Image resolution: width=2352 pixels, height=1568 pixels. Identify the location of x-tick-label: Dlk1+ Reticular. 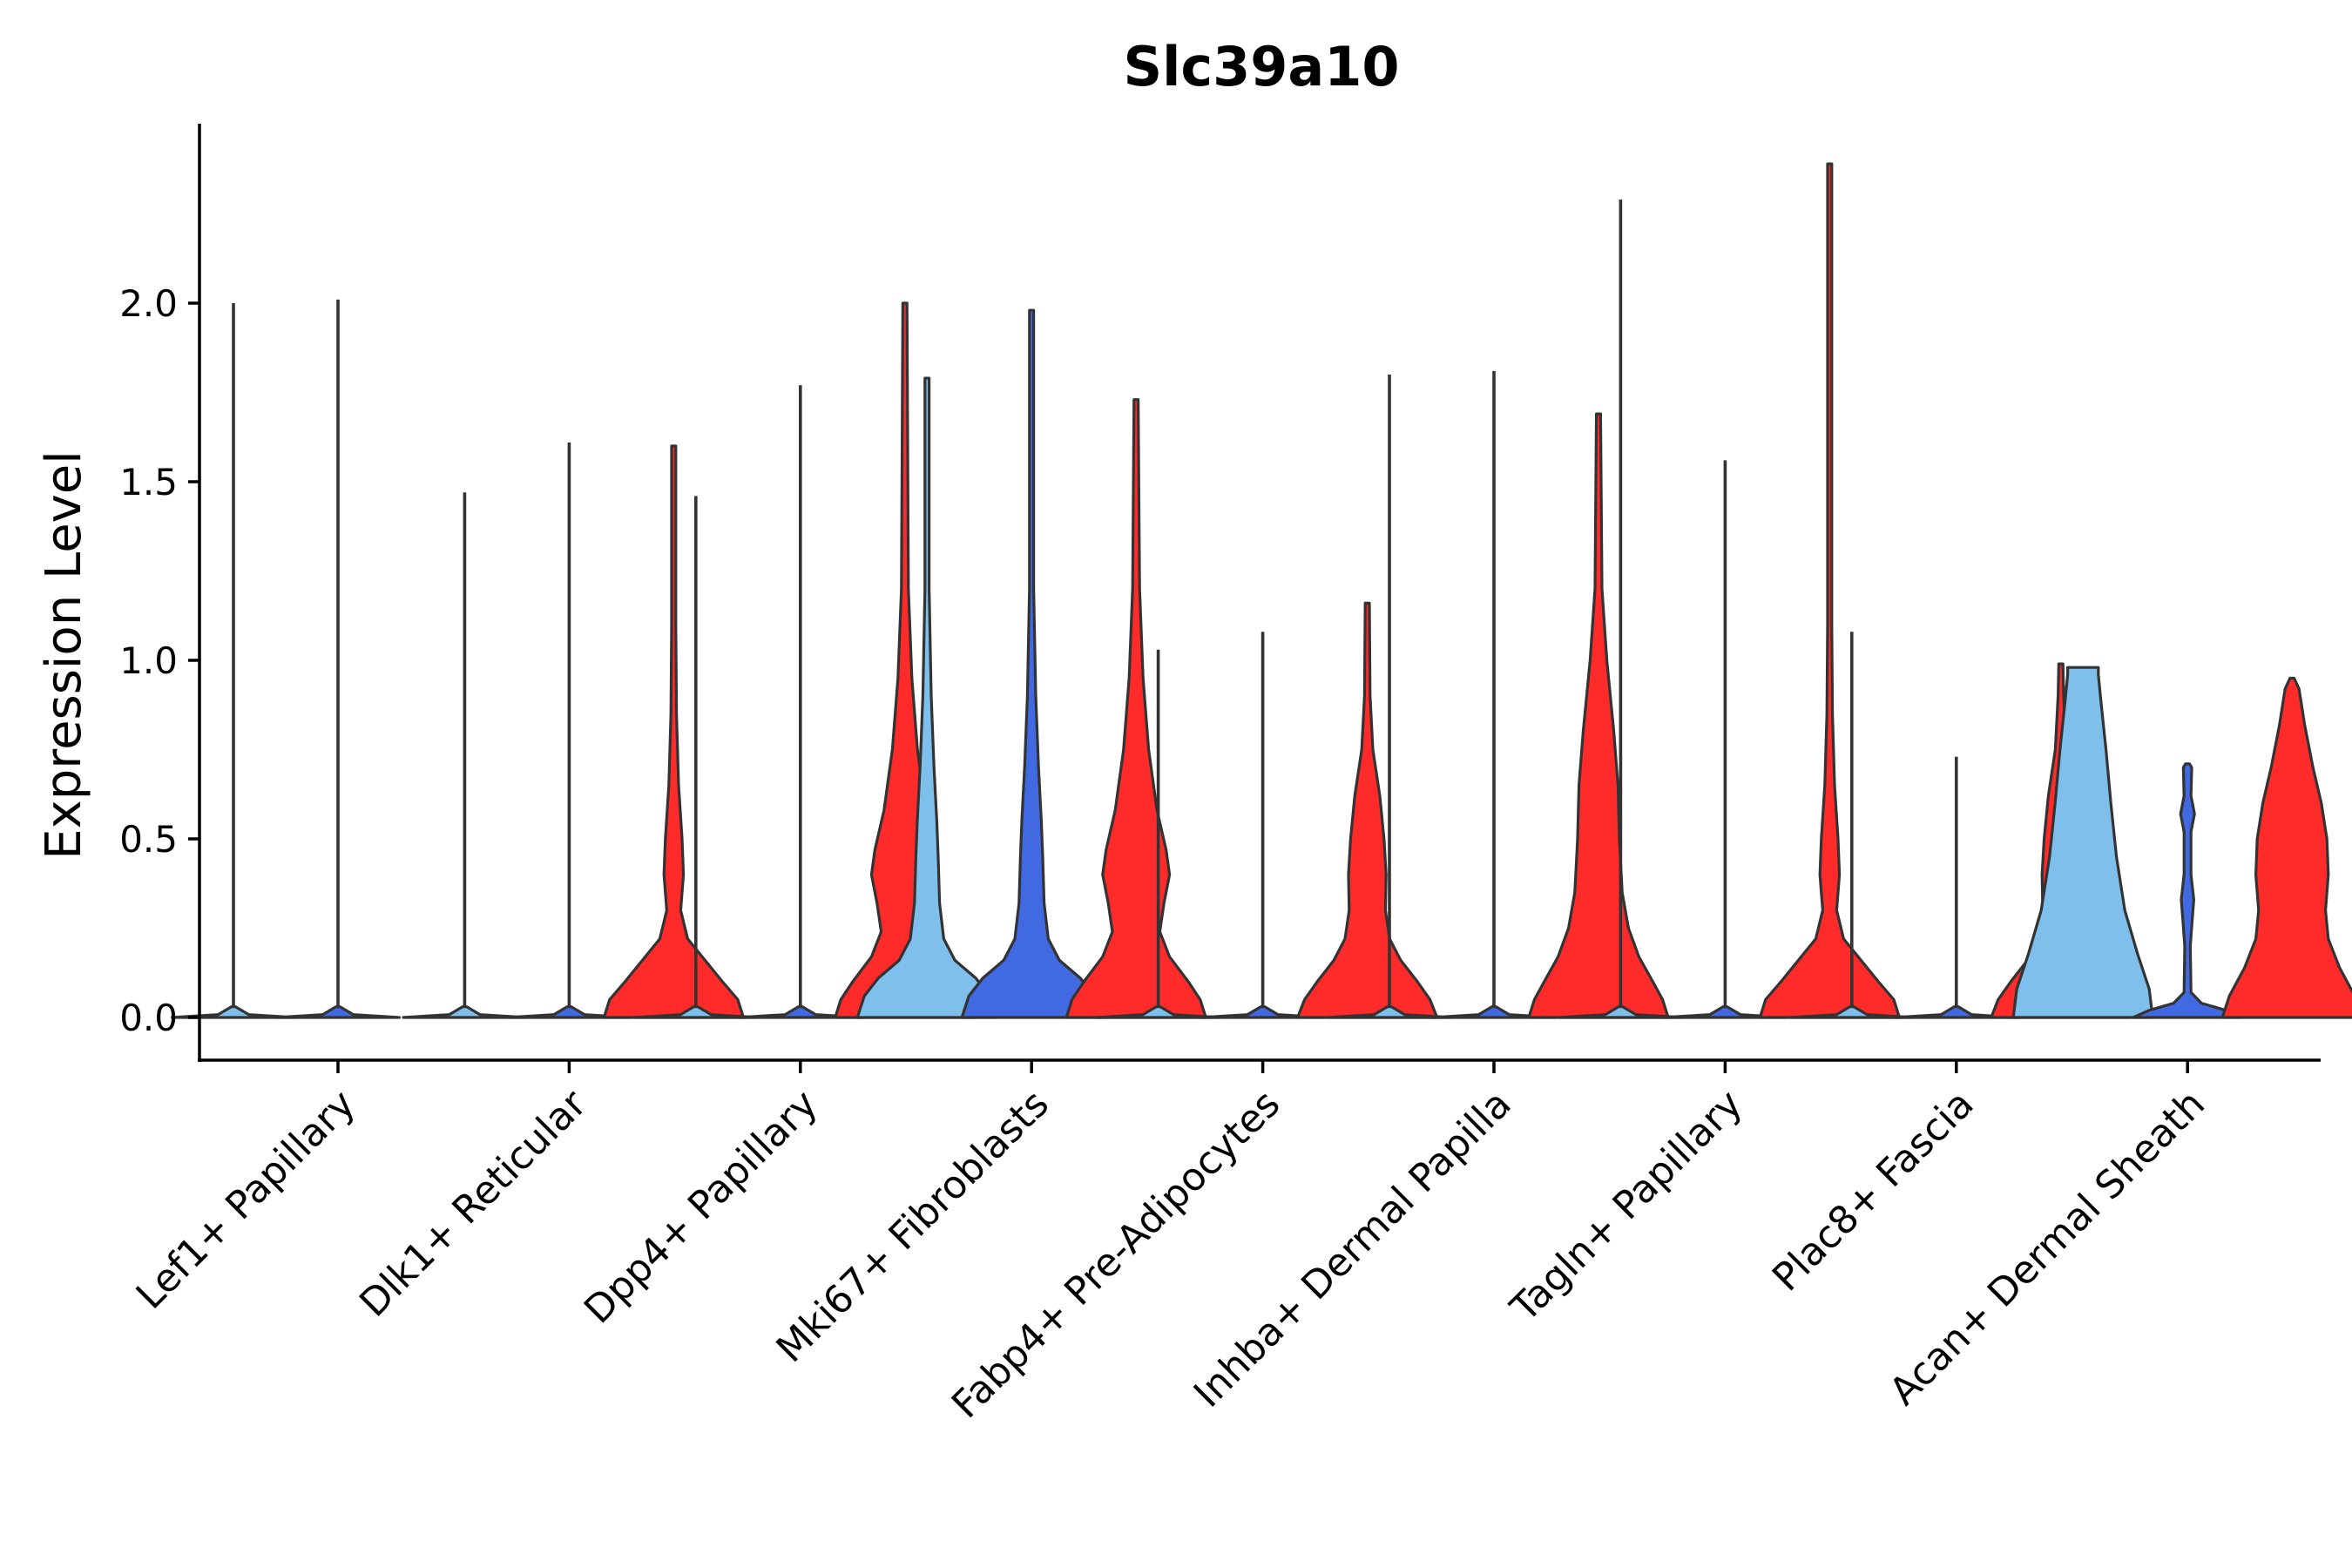
(474, 1203).